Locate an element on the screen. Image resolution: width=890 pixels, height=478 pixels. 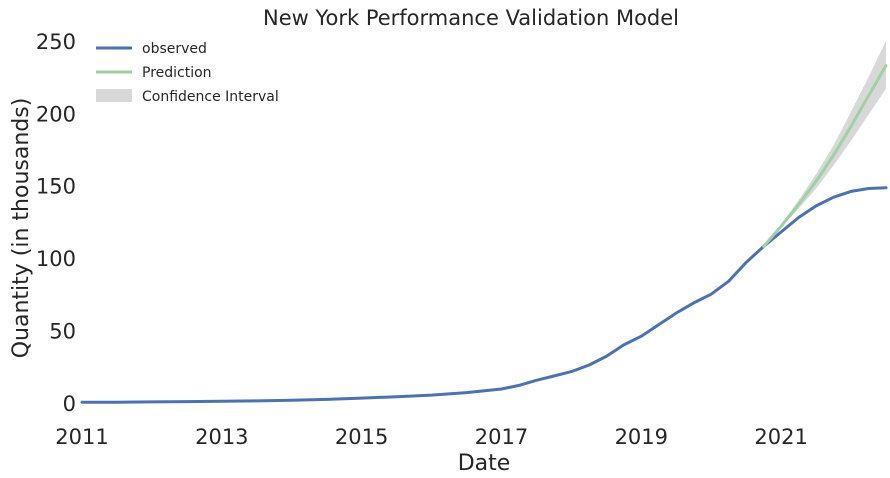
legend-label-observed: observed is located at coordinates (174, 49).